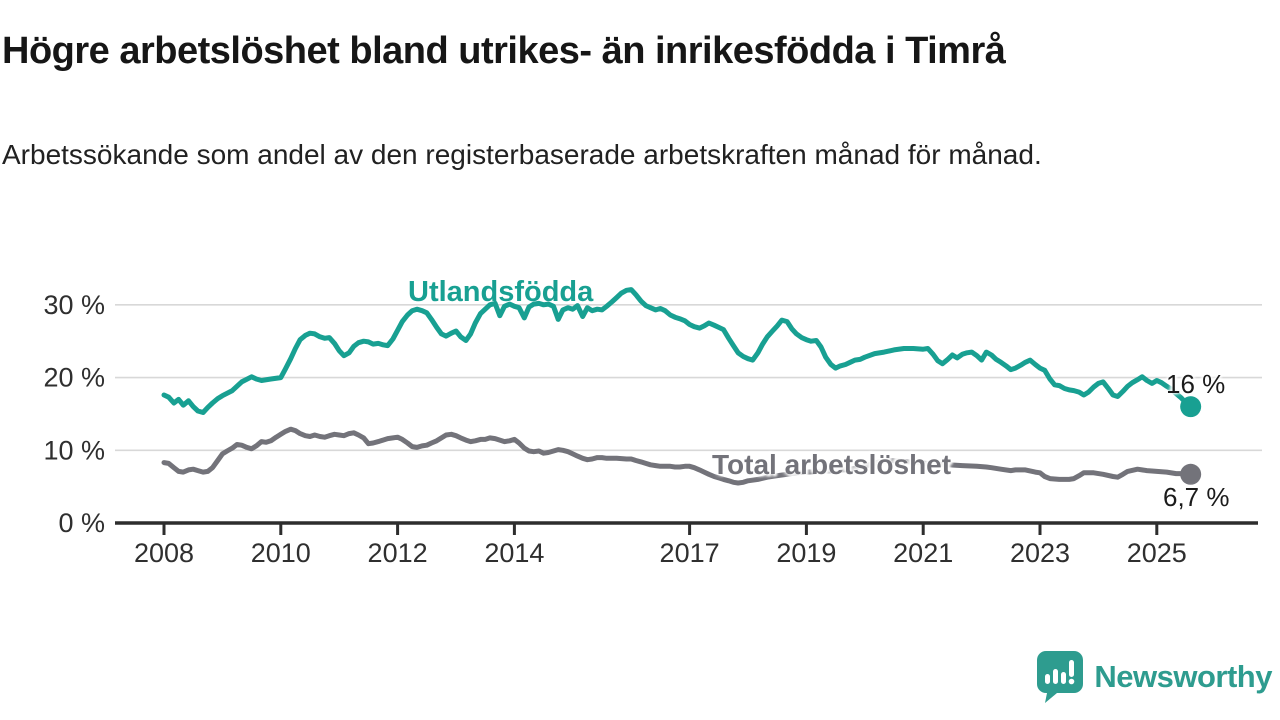 Image resolution: width=1280 pixels, height=720 pixels. I want to click on end-value-label-utlandsfodda: 16 %, so click(1196, 384).